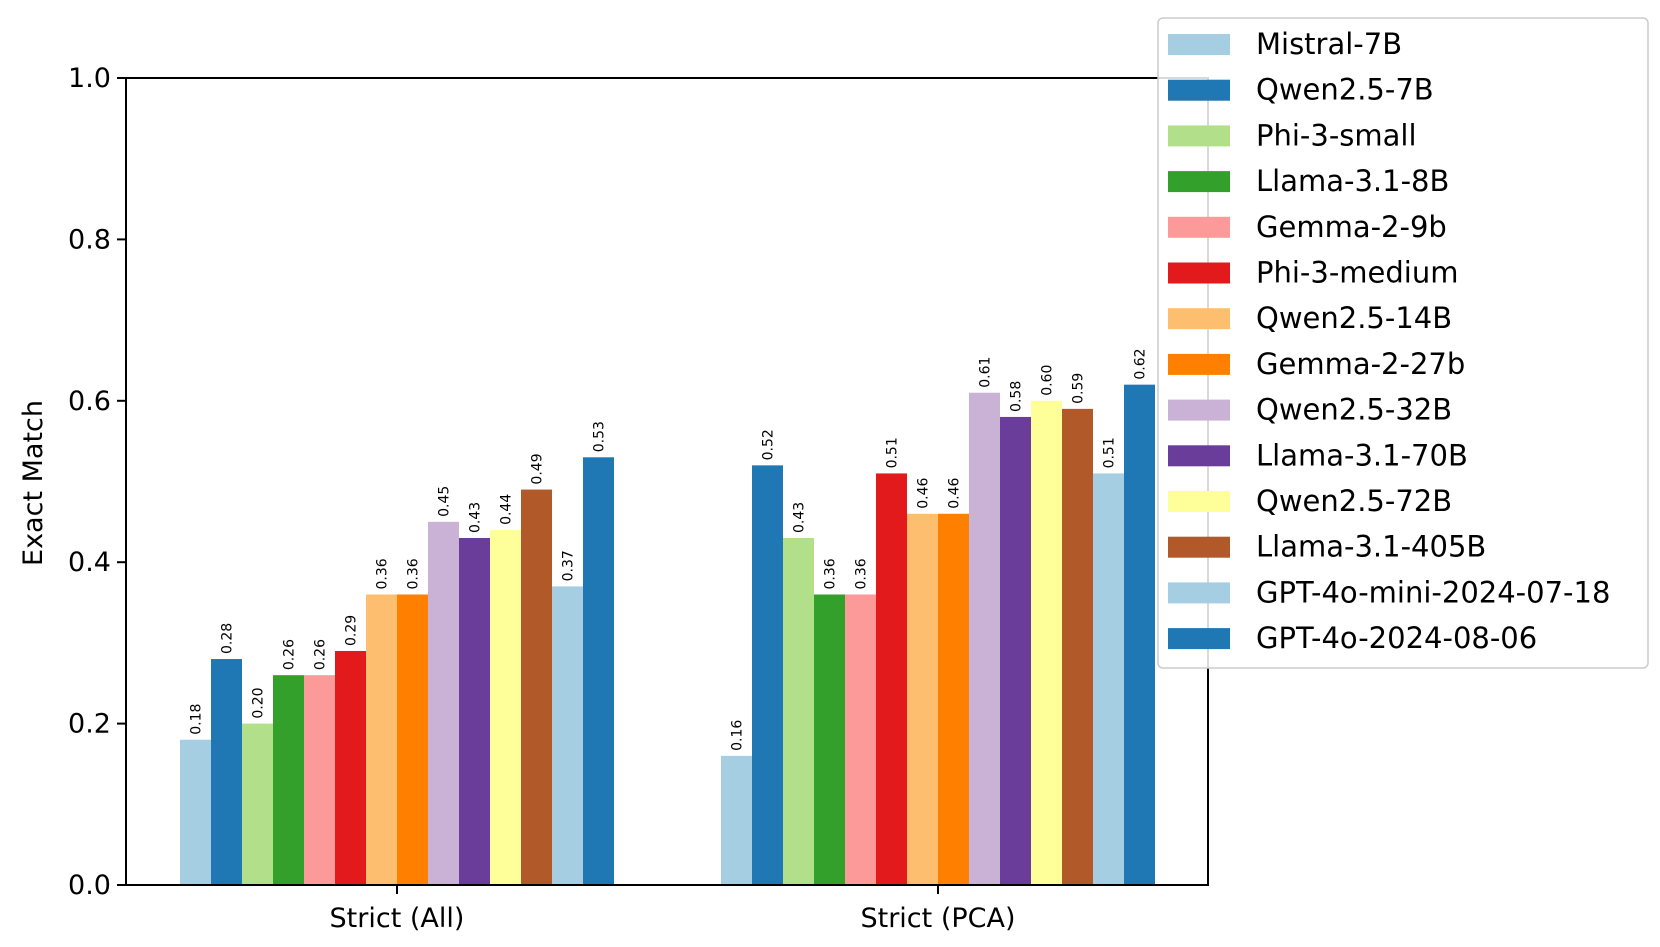 The image size is (1660, 947). What do you see at coordinates (1371, 547) in the screenshot?
I see `legend-entry-label: Llama-3.1-405B` at bounding box center [1371, 547].